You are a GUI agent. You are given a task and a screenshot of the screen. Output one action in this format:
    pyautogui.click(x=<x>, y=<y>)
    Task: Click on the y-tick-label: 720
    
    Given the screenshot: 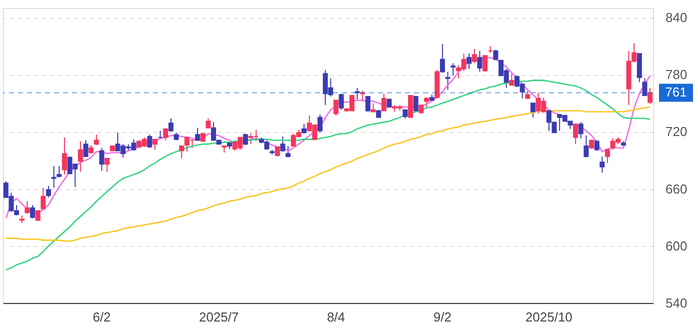 What is the action you would take?
    pyautogui.click(x=677, y=132)
    